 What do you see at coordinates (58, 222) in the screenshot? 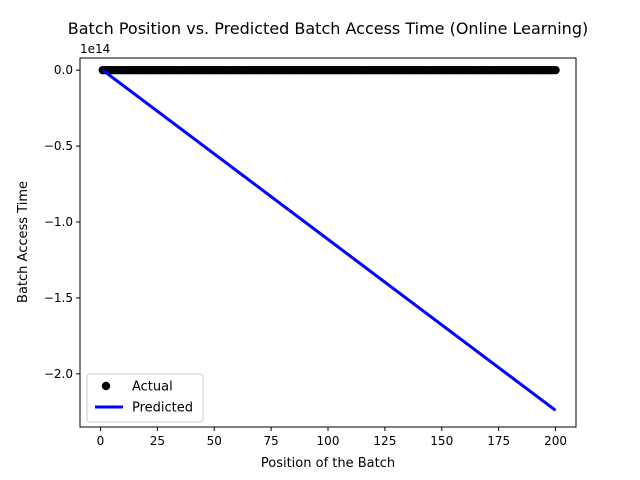
I see `y-tick-label: −1.0` at bounding box center [58, 222].